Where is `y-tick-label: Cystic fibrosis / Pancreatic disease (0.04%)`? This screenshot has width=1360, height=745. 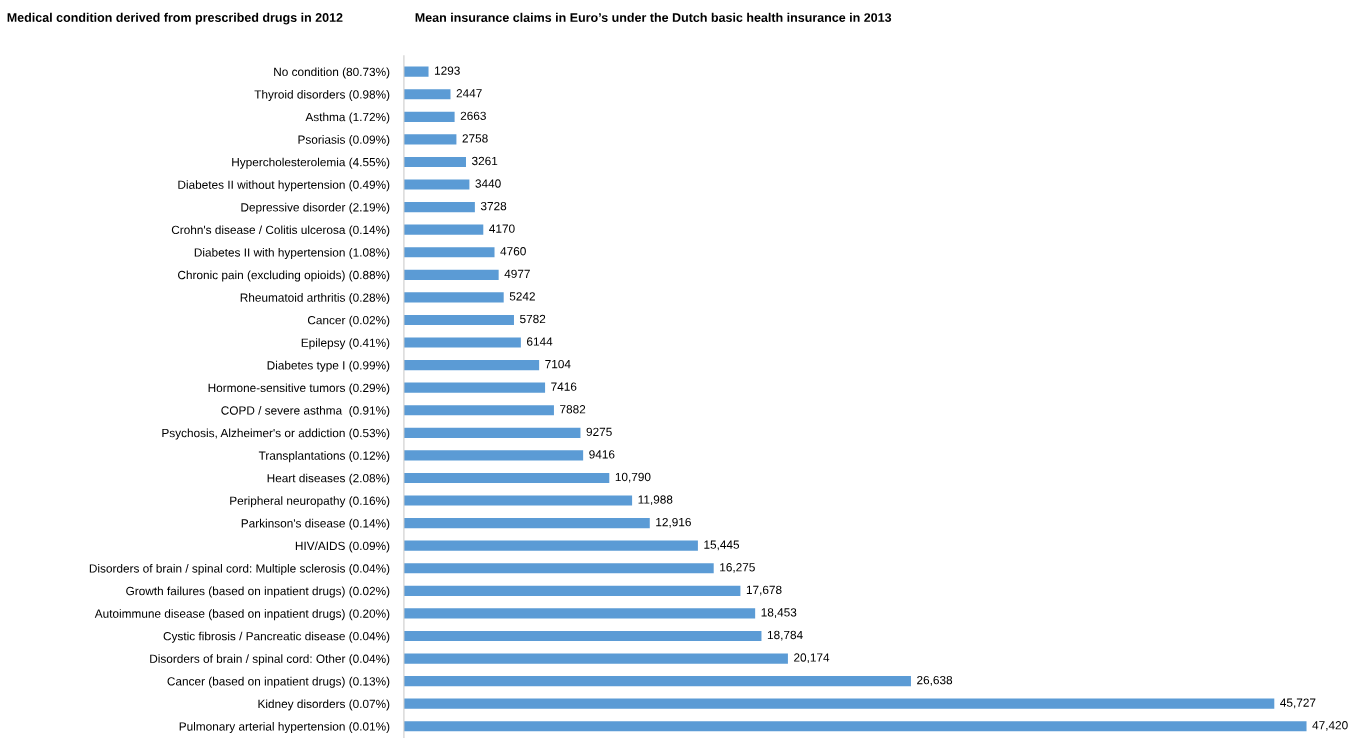
y-tick-label: Cystic fibrosis / Pancreatic disease (0.04%) is located at coordinates (276, 637).